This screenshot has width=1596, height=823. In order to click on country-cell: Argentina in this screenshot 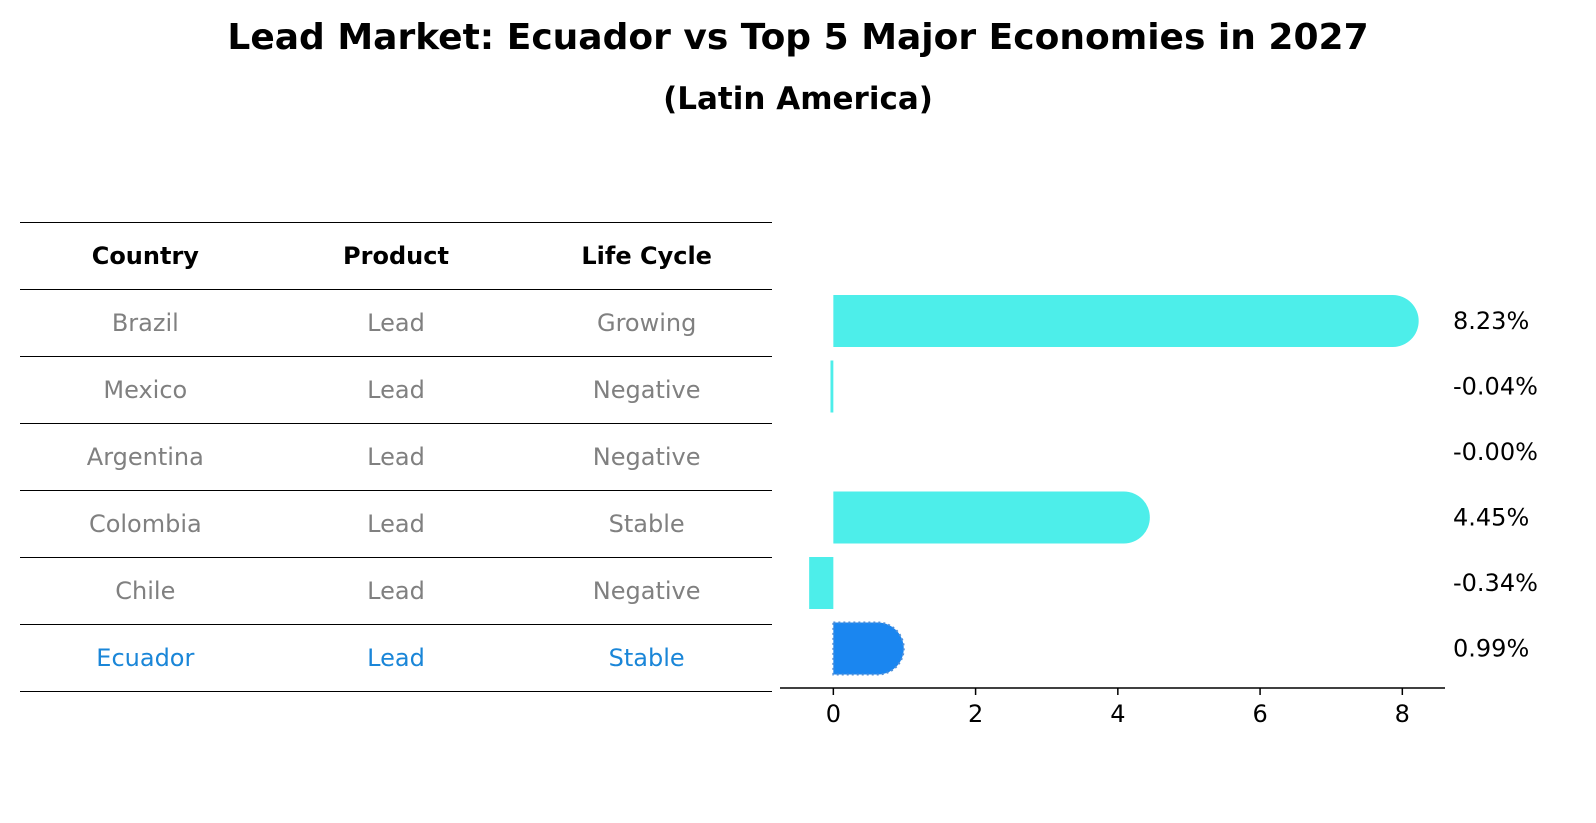, I will do `click(145, 457)`.